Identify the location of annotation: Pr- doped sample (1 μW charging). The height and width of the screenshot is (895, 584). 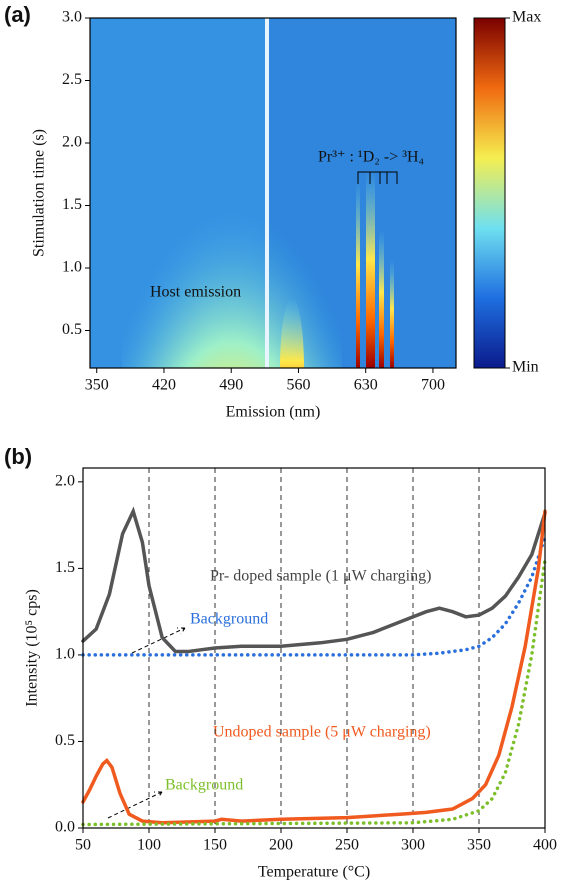
(320, 576).